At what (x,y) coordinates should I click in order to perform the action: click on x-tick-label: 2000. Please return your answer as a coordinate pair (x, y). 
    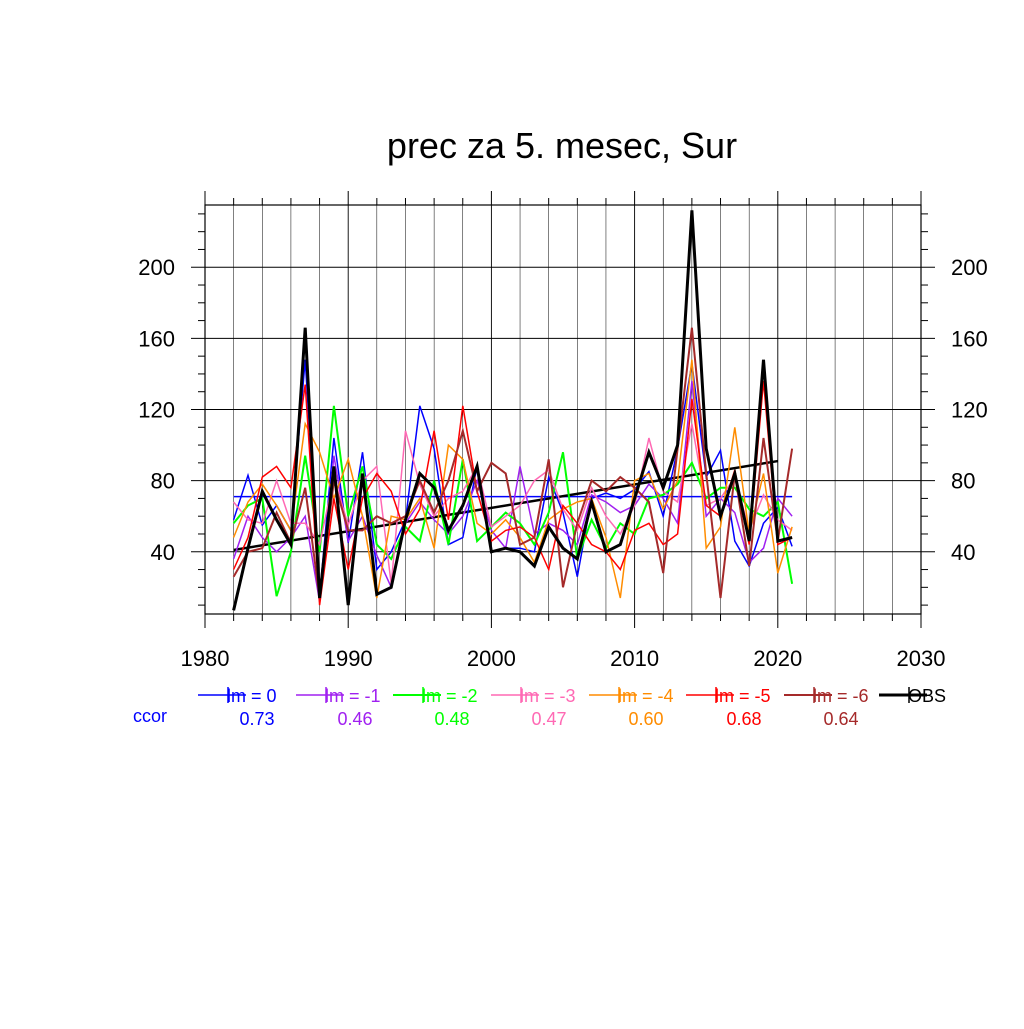
    Looking at the image, I should click on (491, 658).